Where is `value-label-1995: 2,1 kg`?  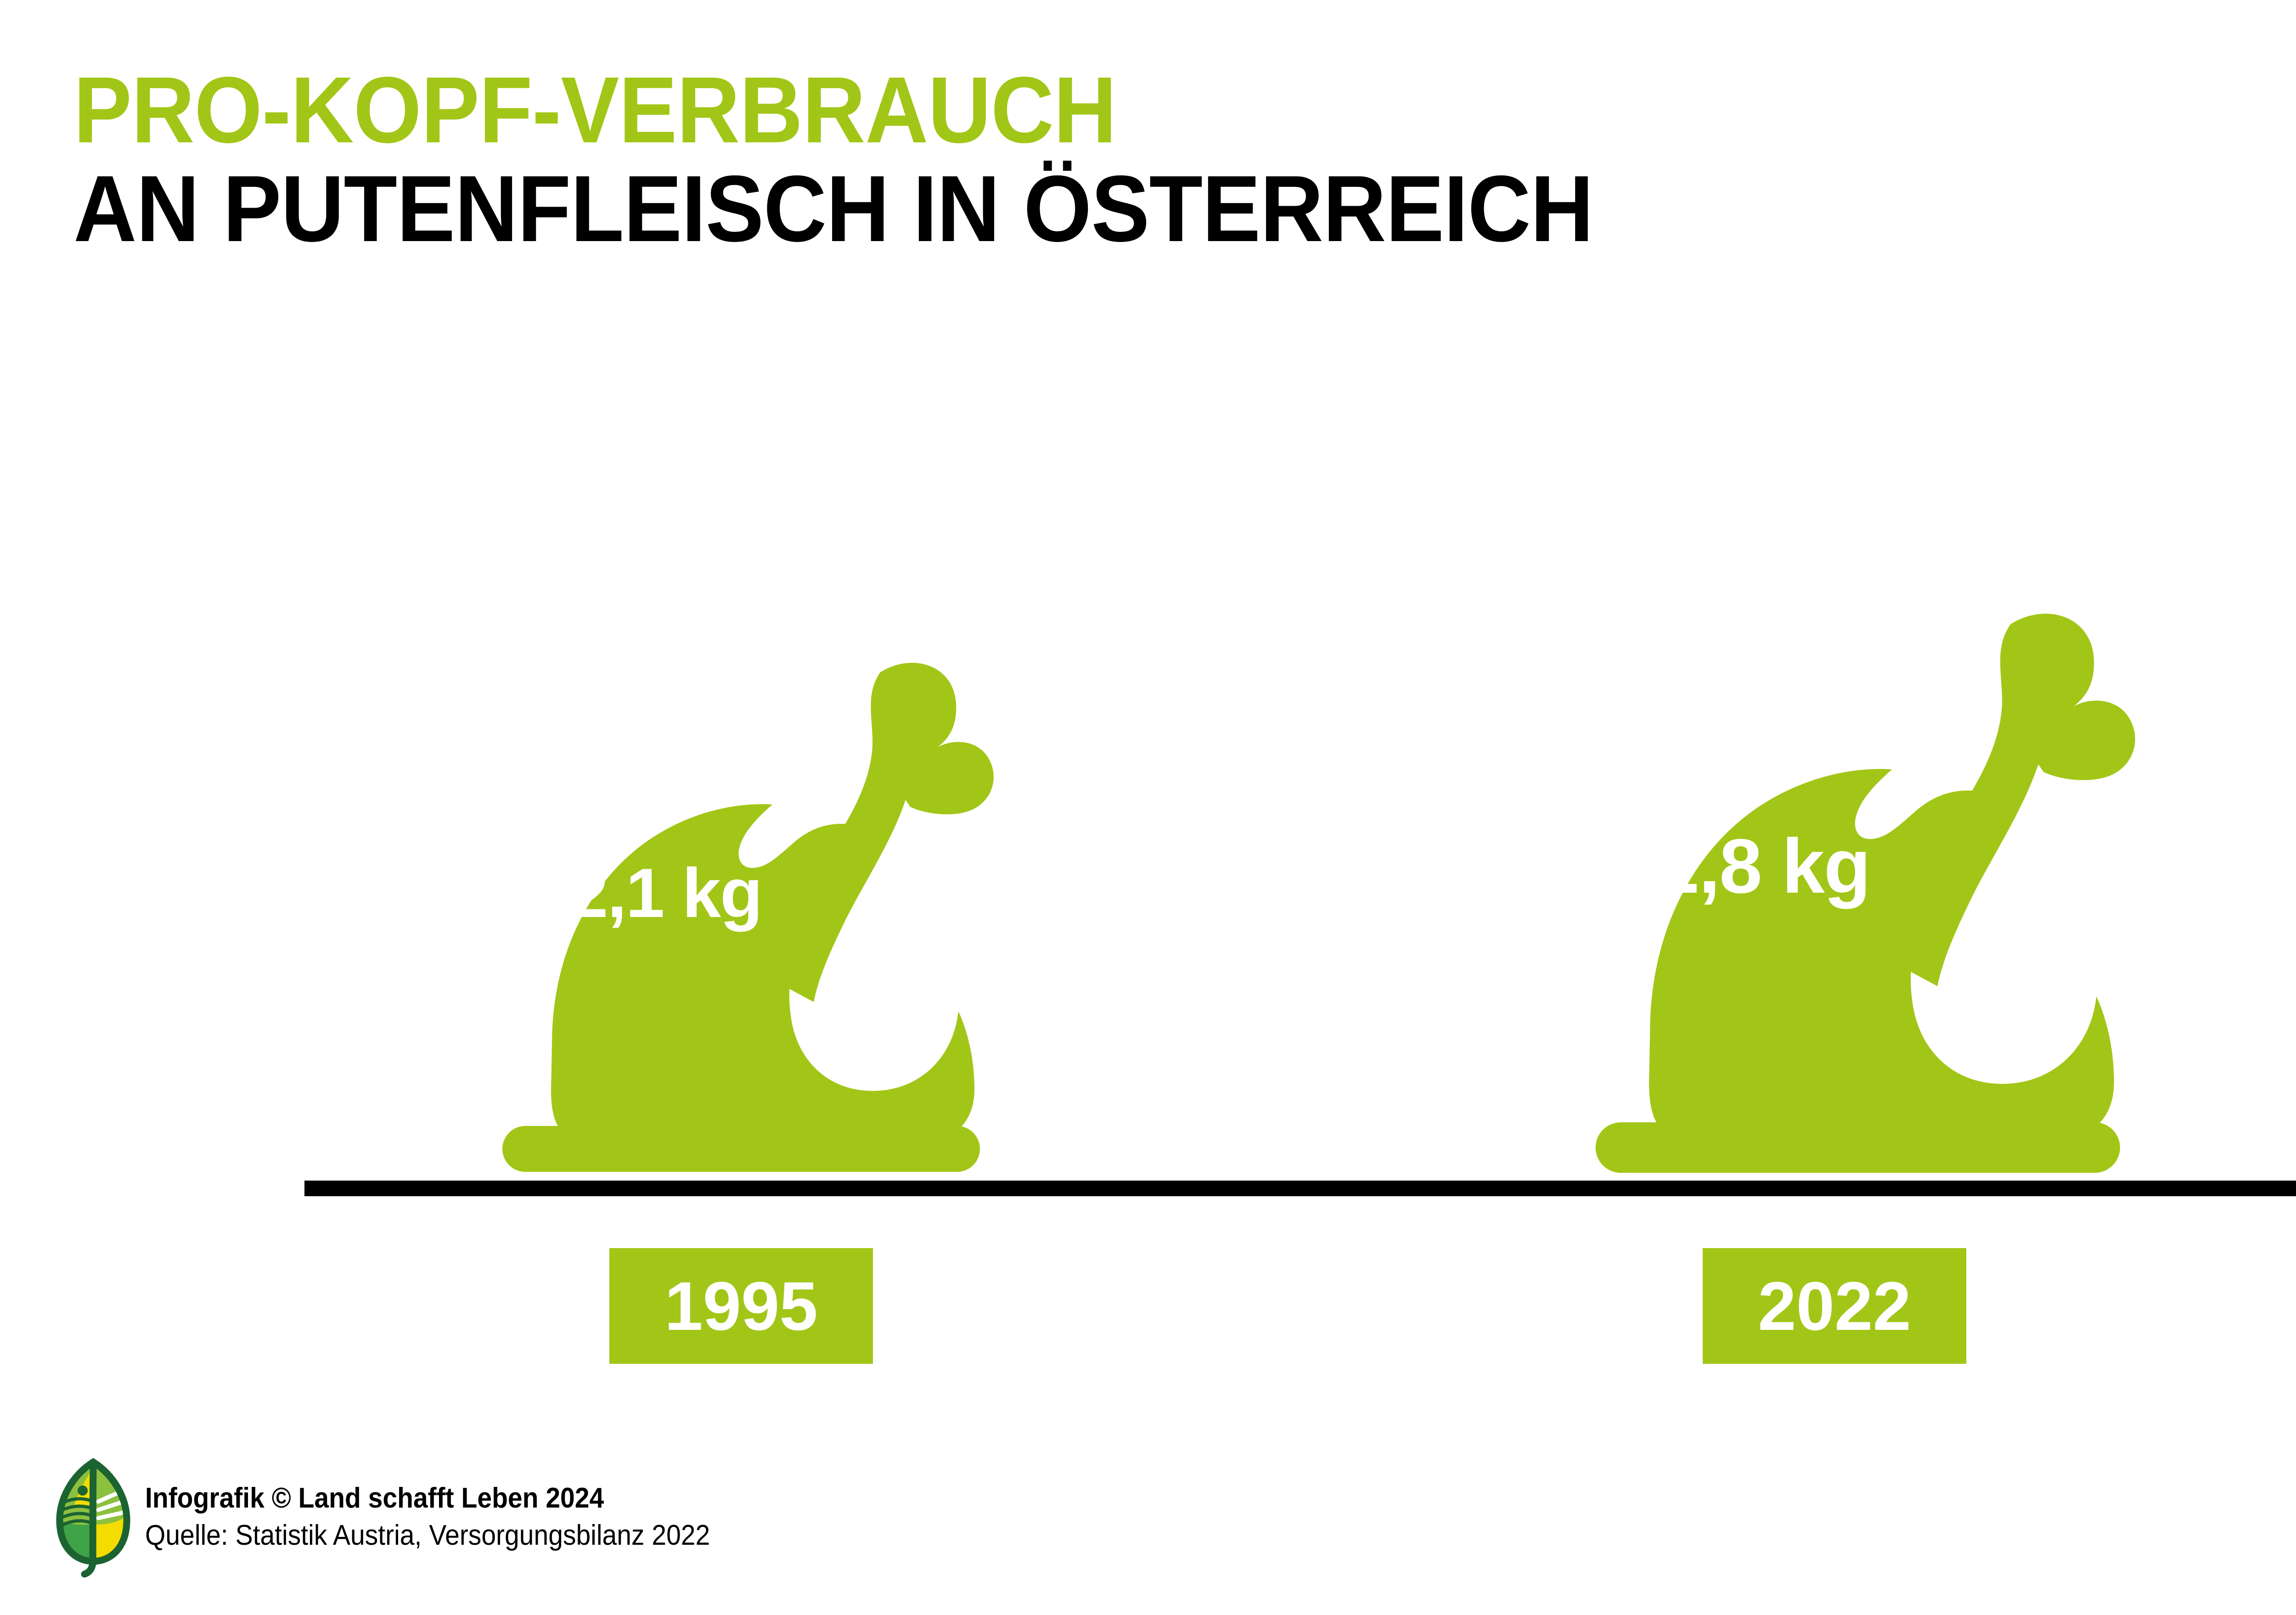
value-label-1995: 2,1 kg is located at coordinates (666, 893).